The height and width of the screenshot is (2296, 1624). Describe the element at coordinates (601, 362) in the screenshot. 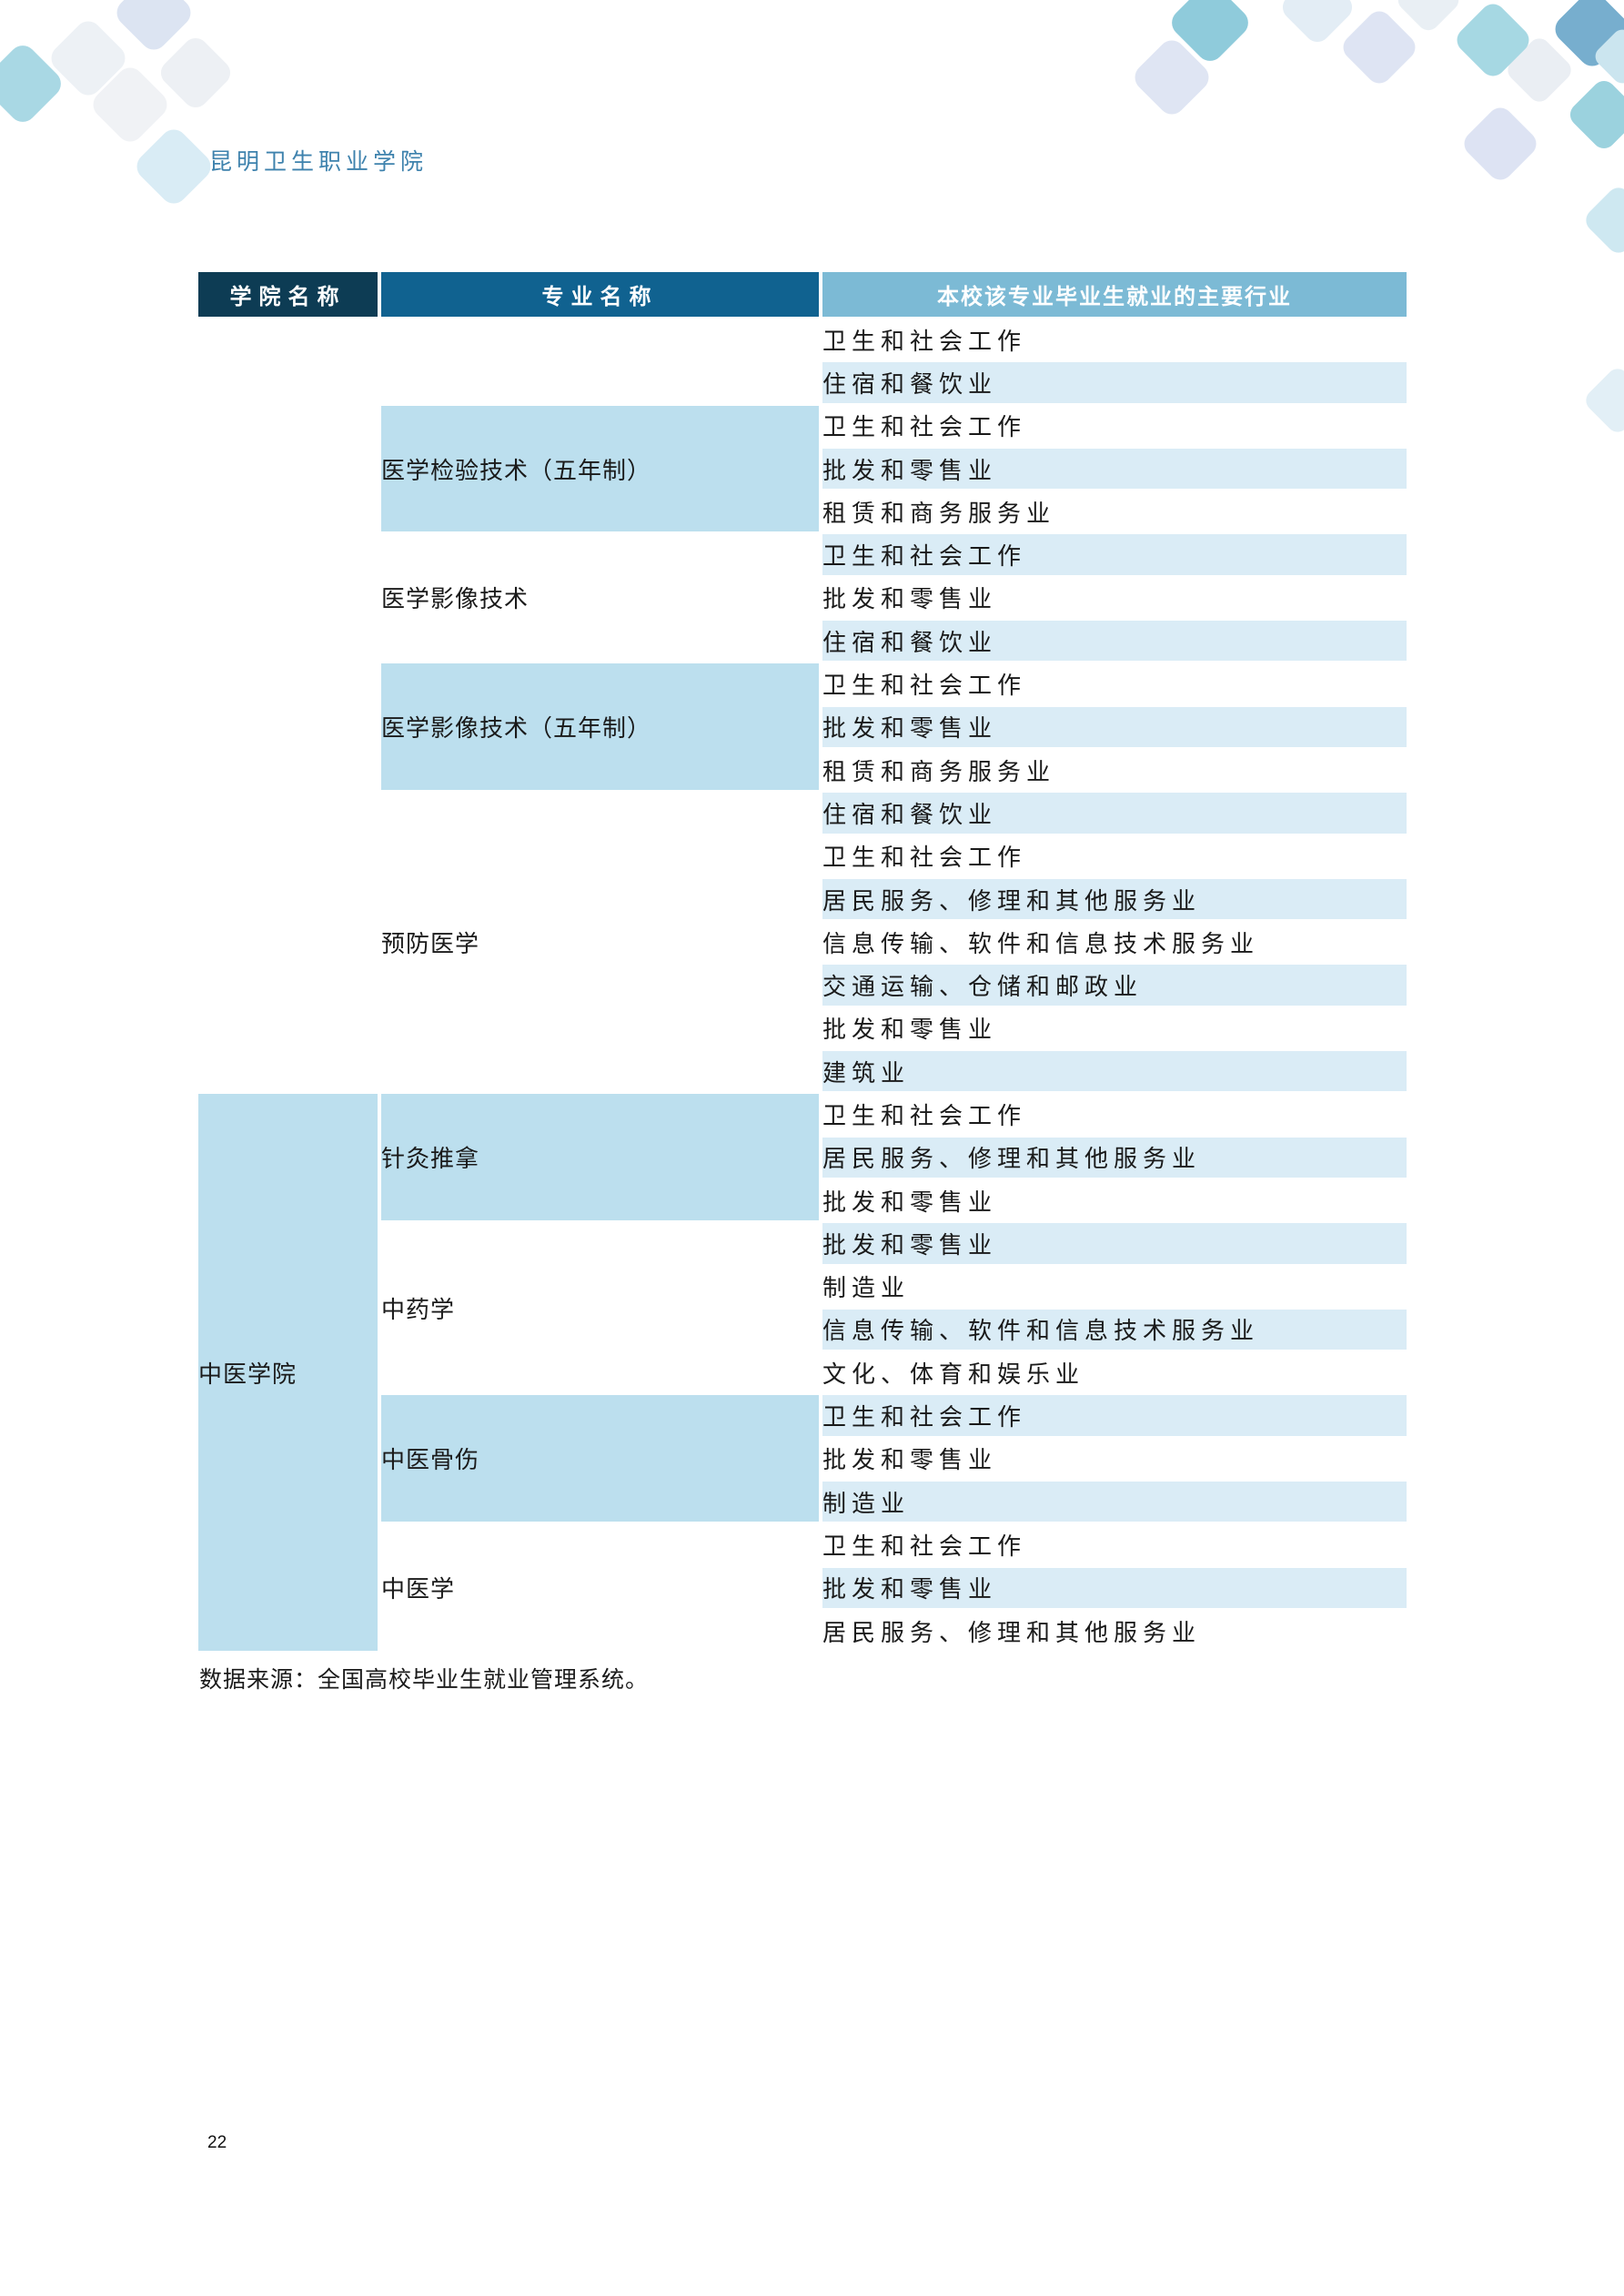

I see `major-cell` at that location.